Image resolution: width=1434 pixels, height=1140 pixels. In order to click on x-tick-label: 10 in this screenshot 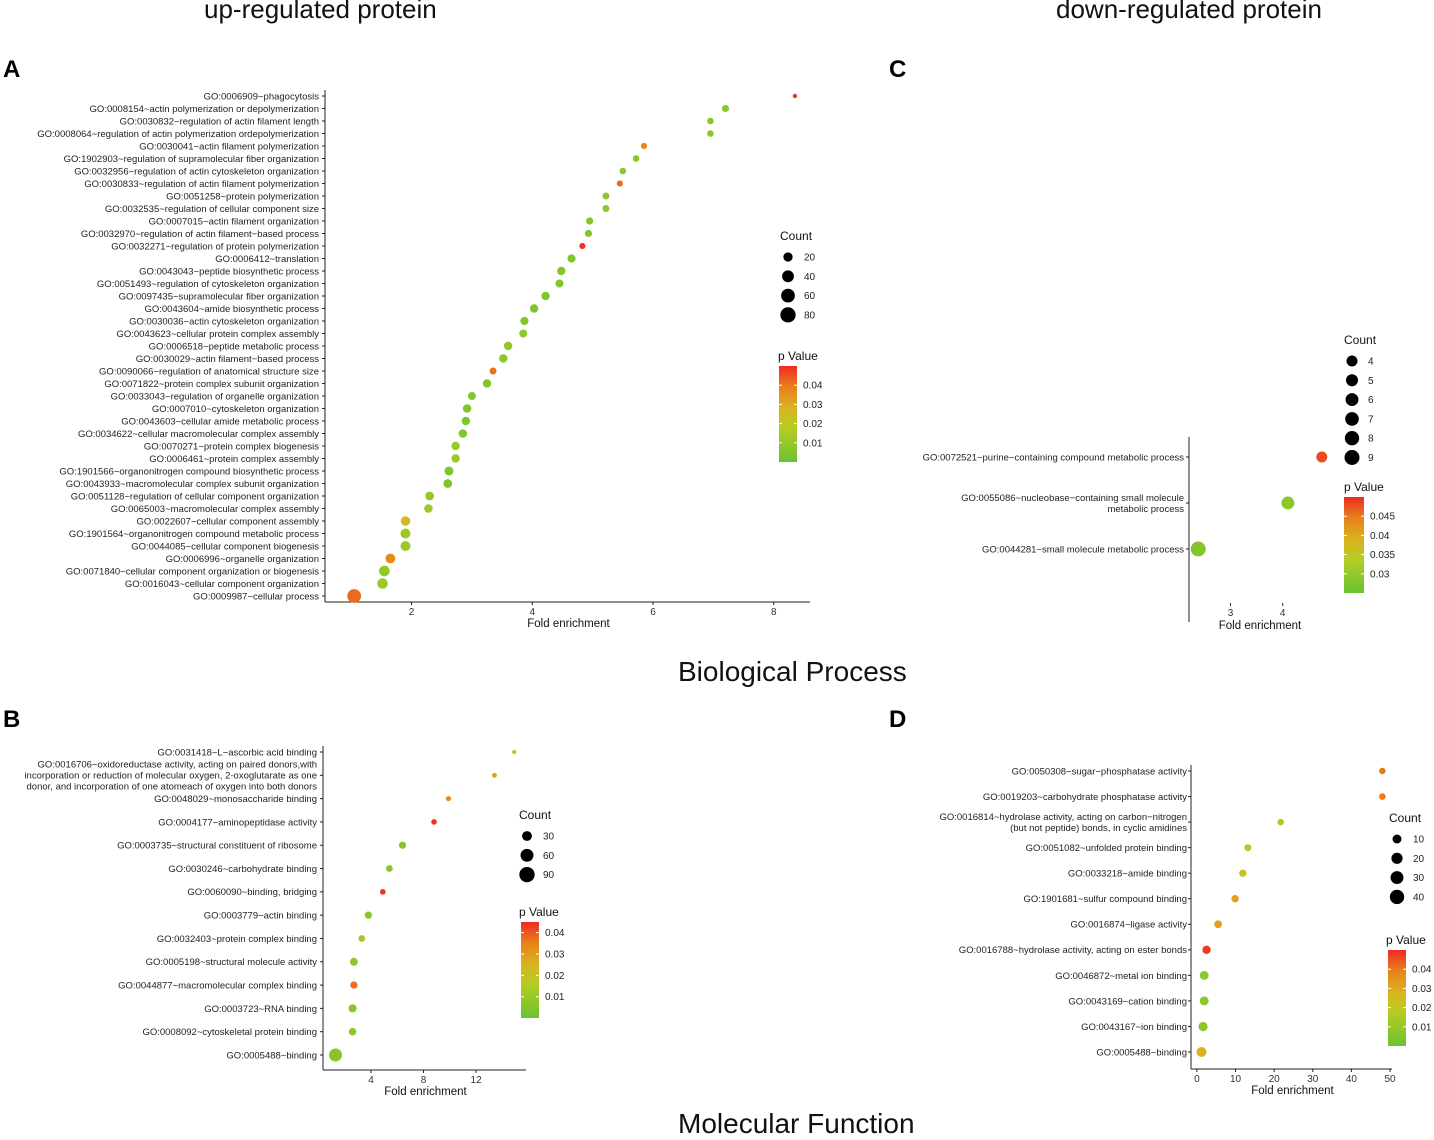, I will do `click(1236, 1079)`.